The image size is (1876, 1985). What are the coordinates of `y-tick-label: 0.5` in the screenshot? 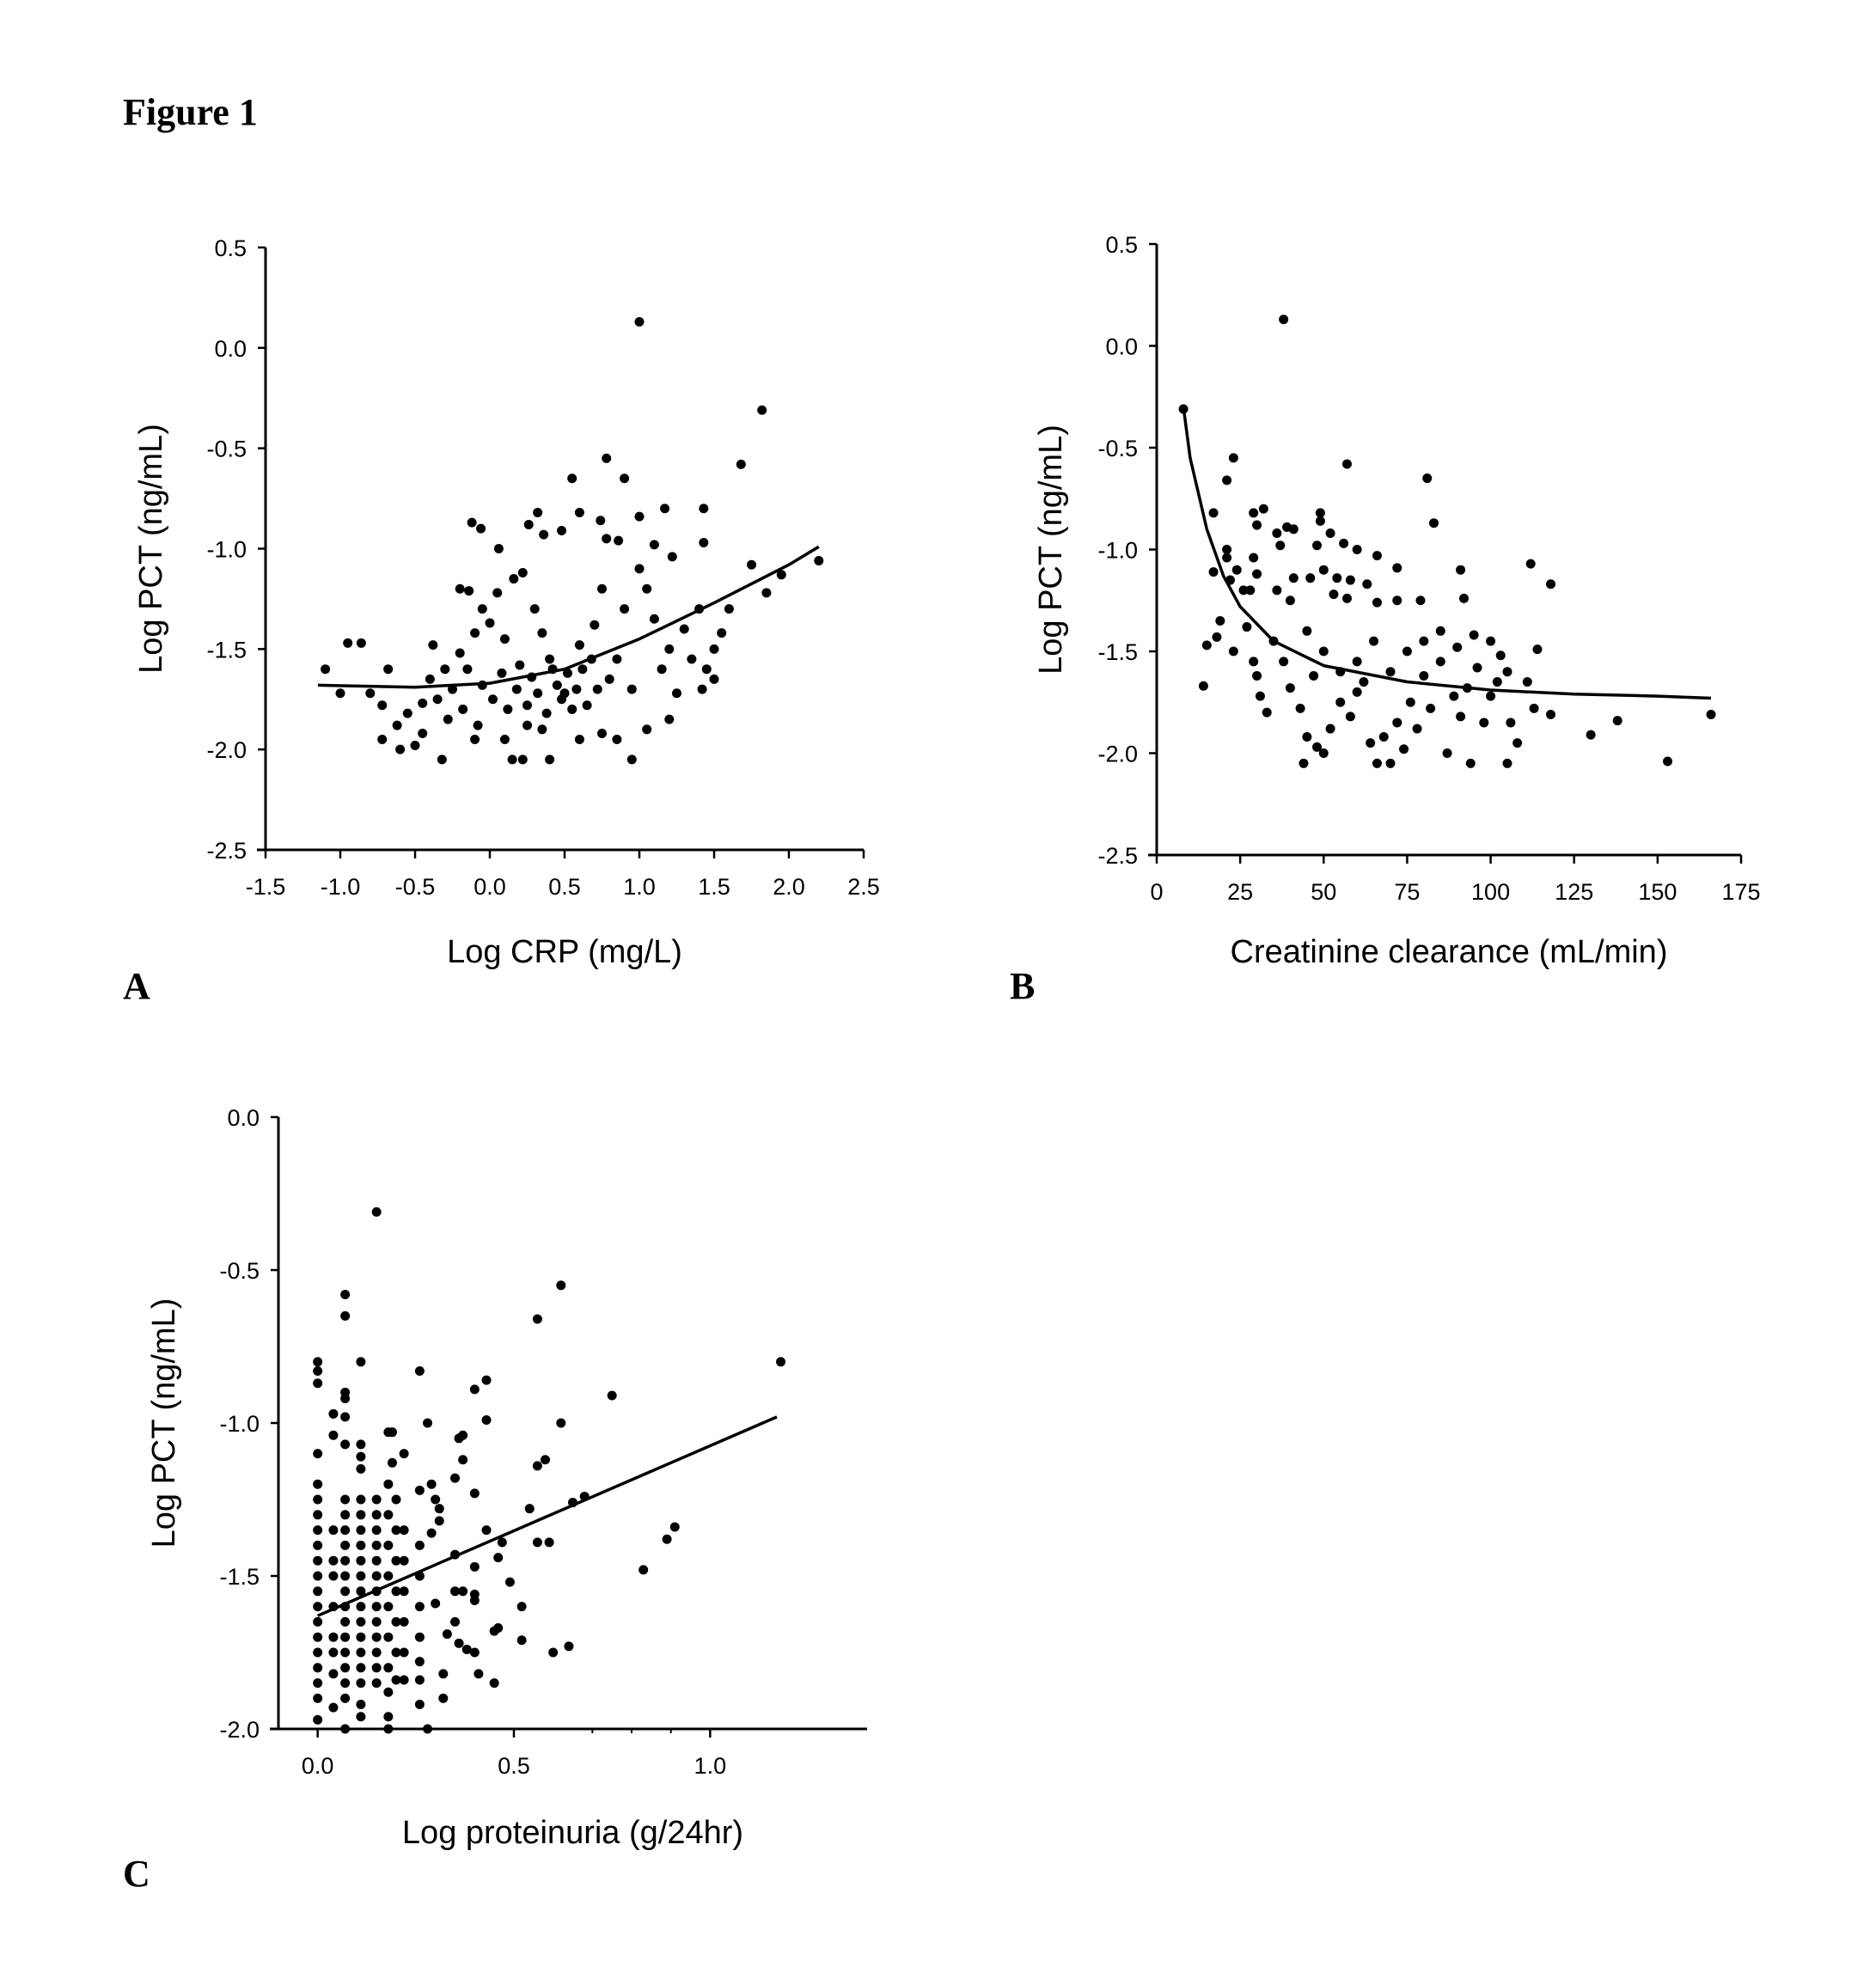 It's located at (1121, 245).